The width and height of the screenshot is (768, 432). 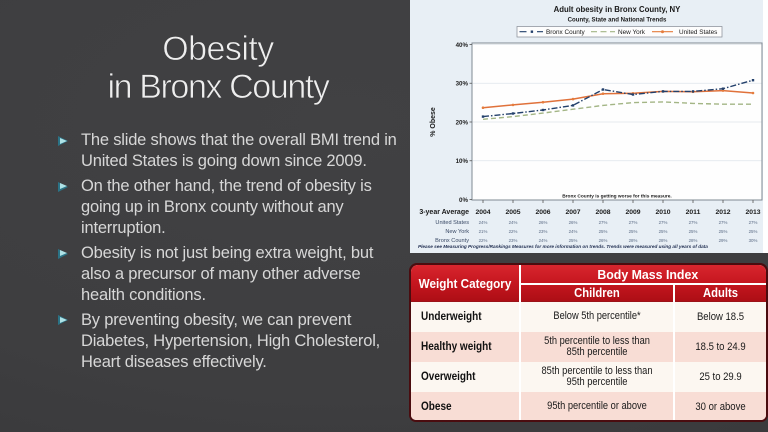 I want to click on svg-text: 3-year Average, so click(x=444, y=212).